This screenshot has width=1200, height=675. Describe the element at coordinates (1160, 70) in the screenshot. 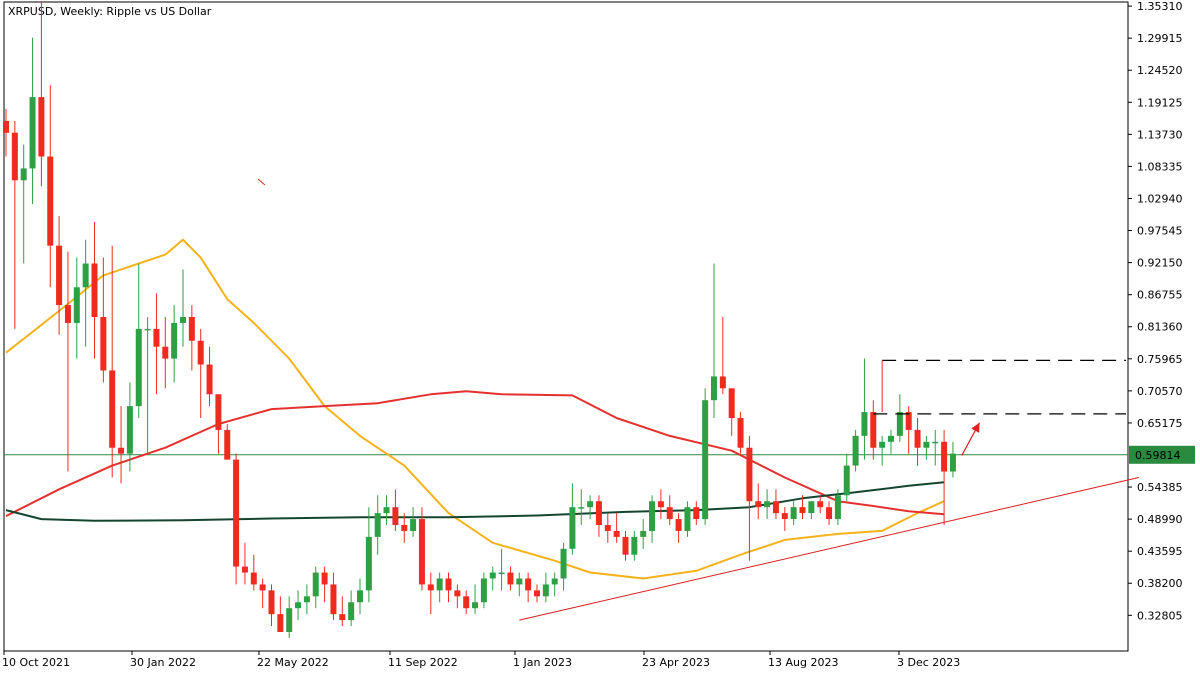

I see `y-tick-label: 1.24520` at that location.